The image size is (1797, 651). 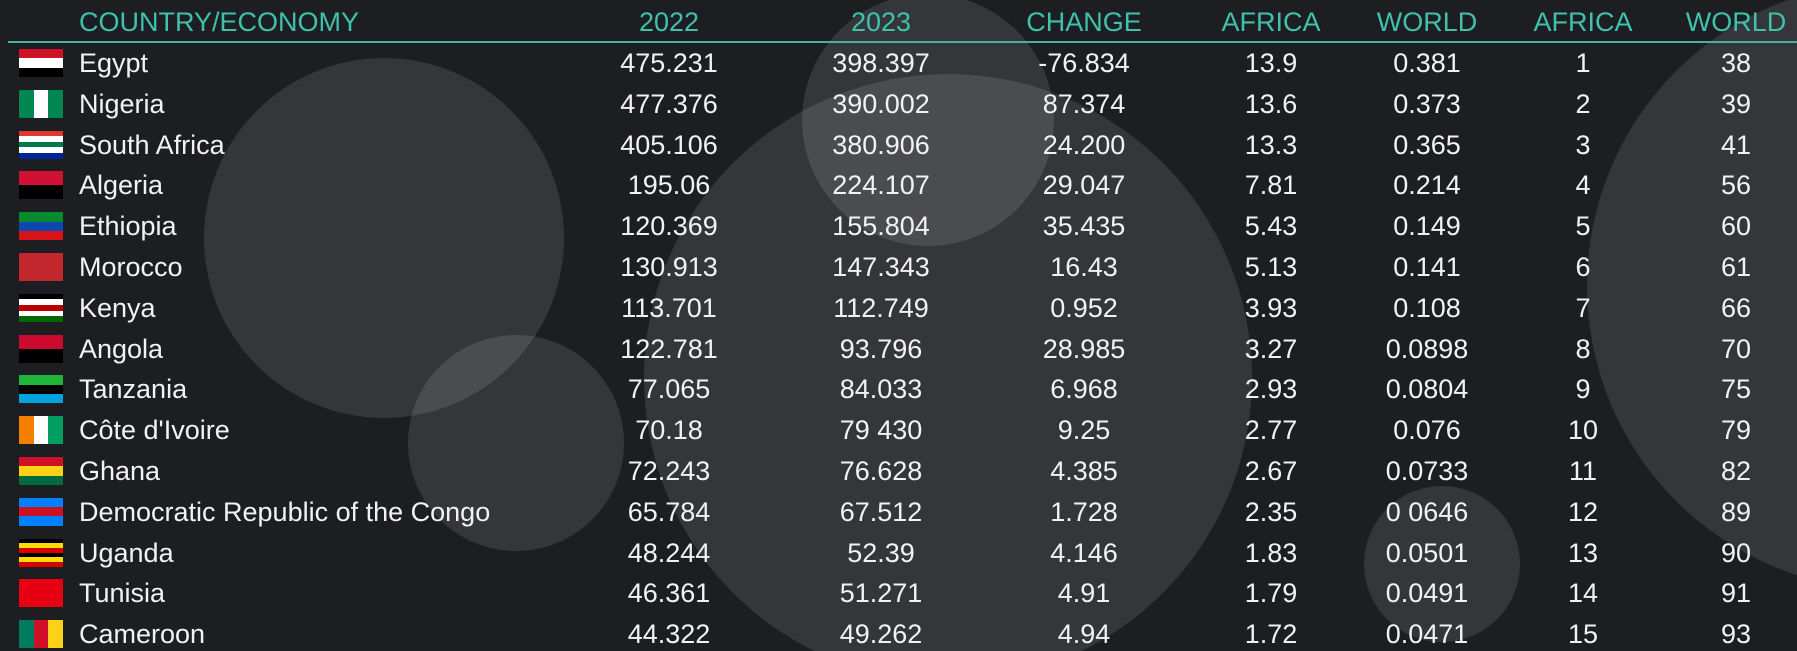 I want to click on number-cell: 15, so click(x=1583, y=634).